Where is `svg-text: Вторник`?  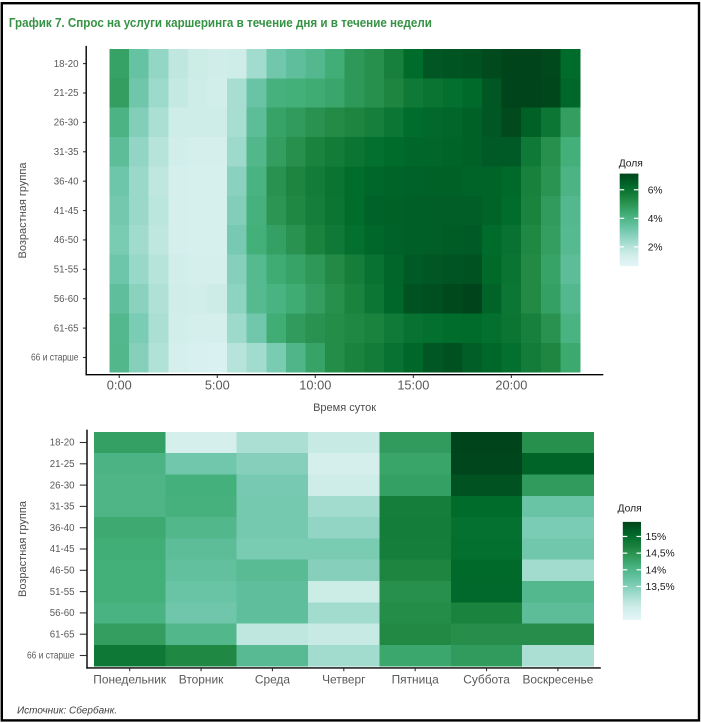 svg-text: Вторник is located at coordinates (201, 679).